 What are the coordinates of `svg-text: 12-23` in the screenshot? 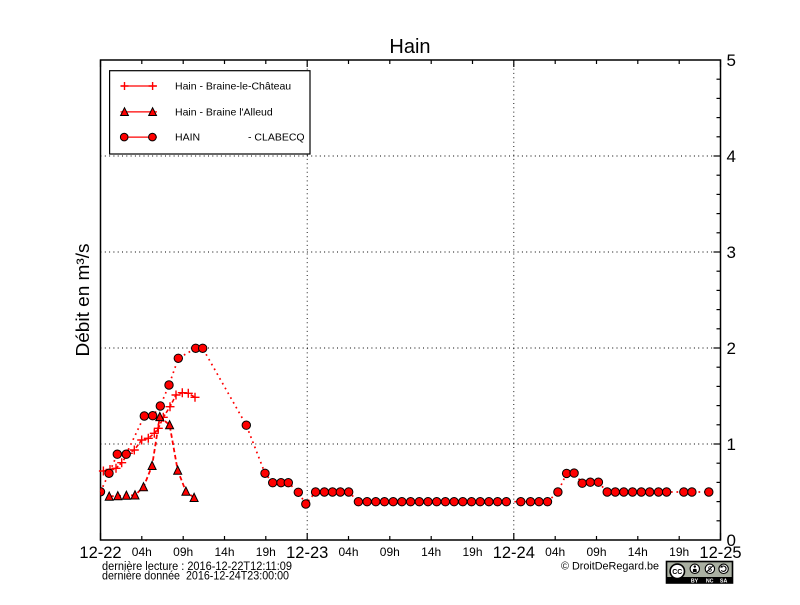 It's located at (307, 553).